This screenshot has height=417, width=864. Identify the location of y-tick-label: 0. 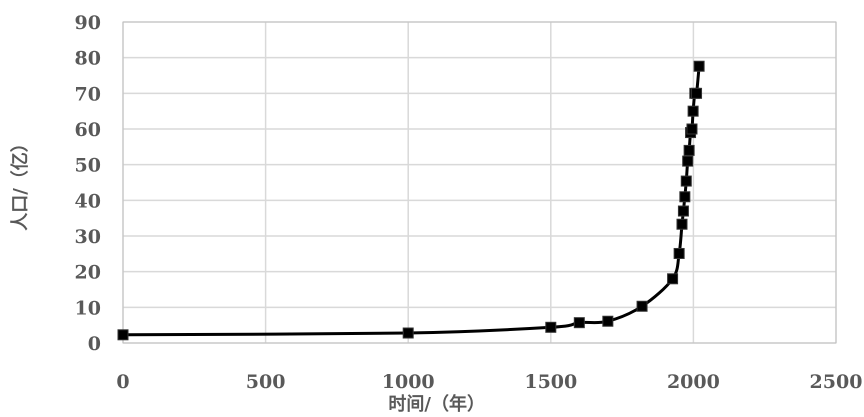
(94, 344).